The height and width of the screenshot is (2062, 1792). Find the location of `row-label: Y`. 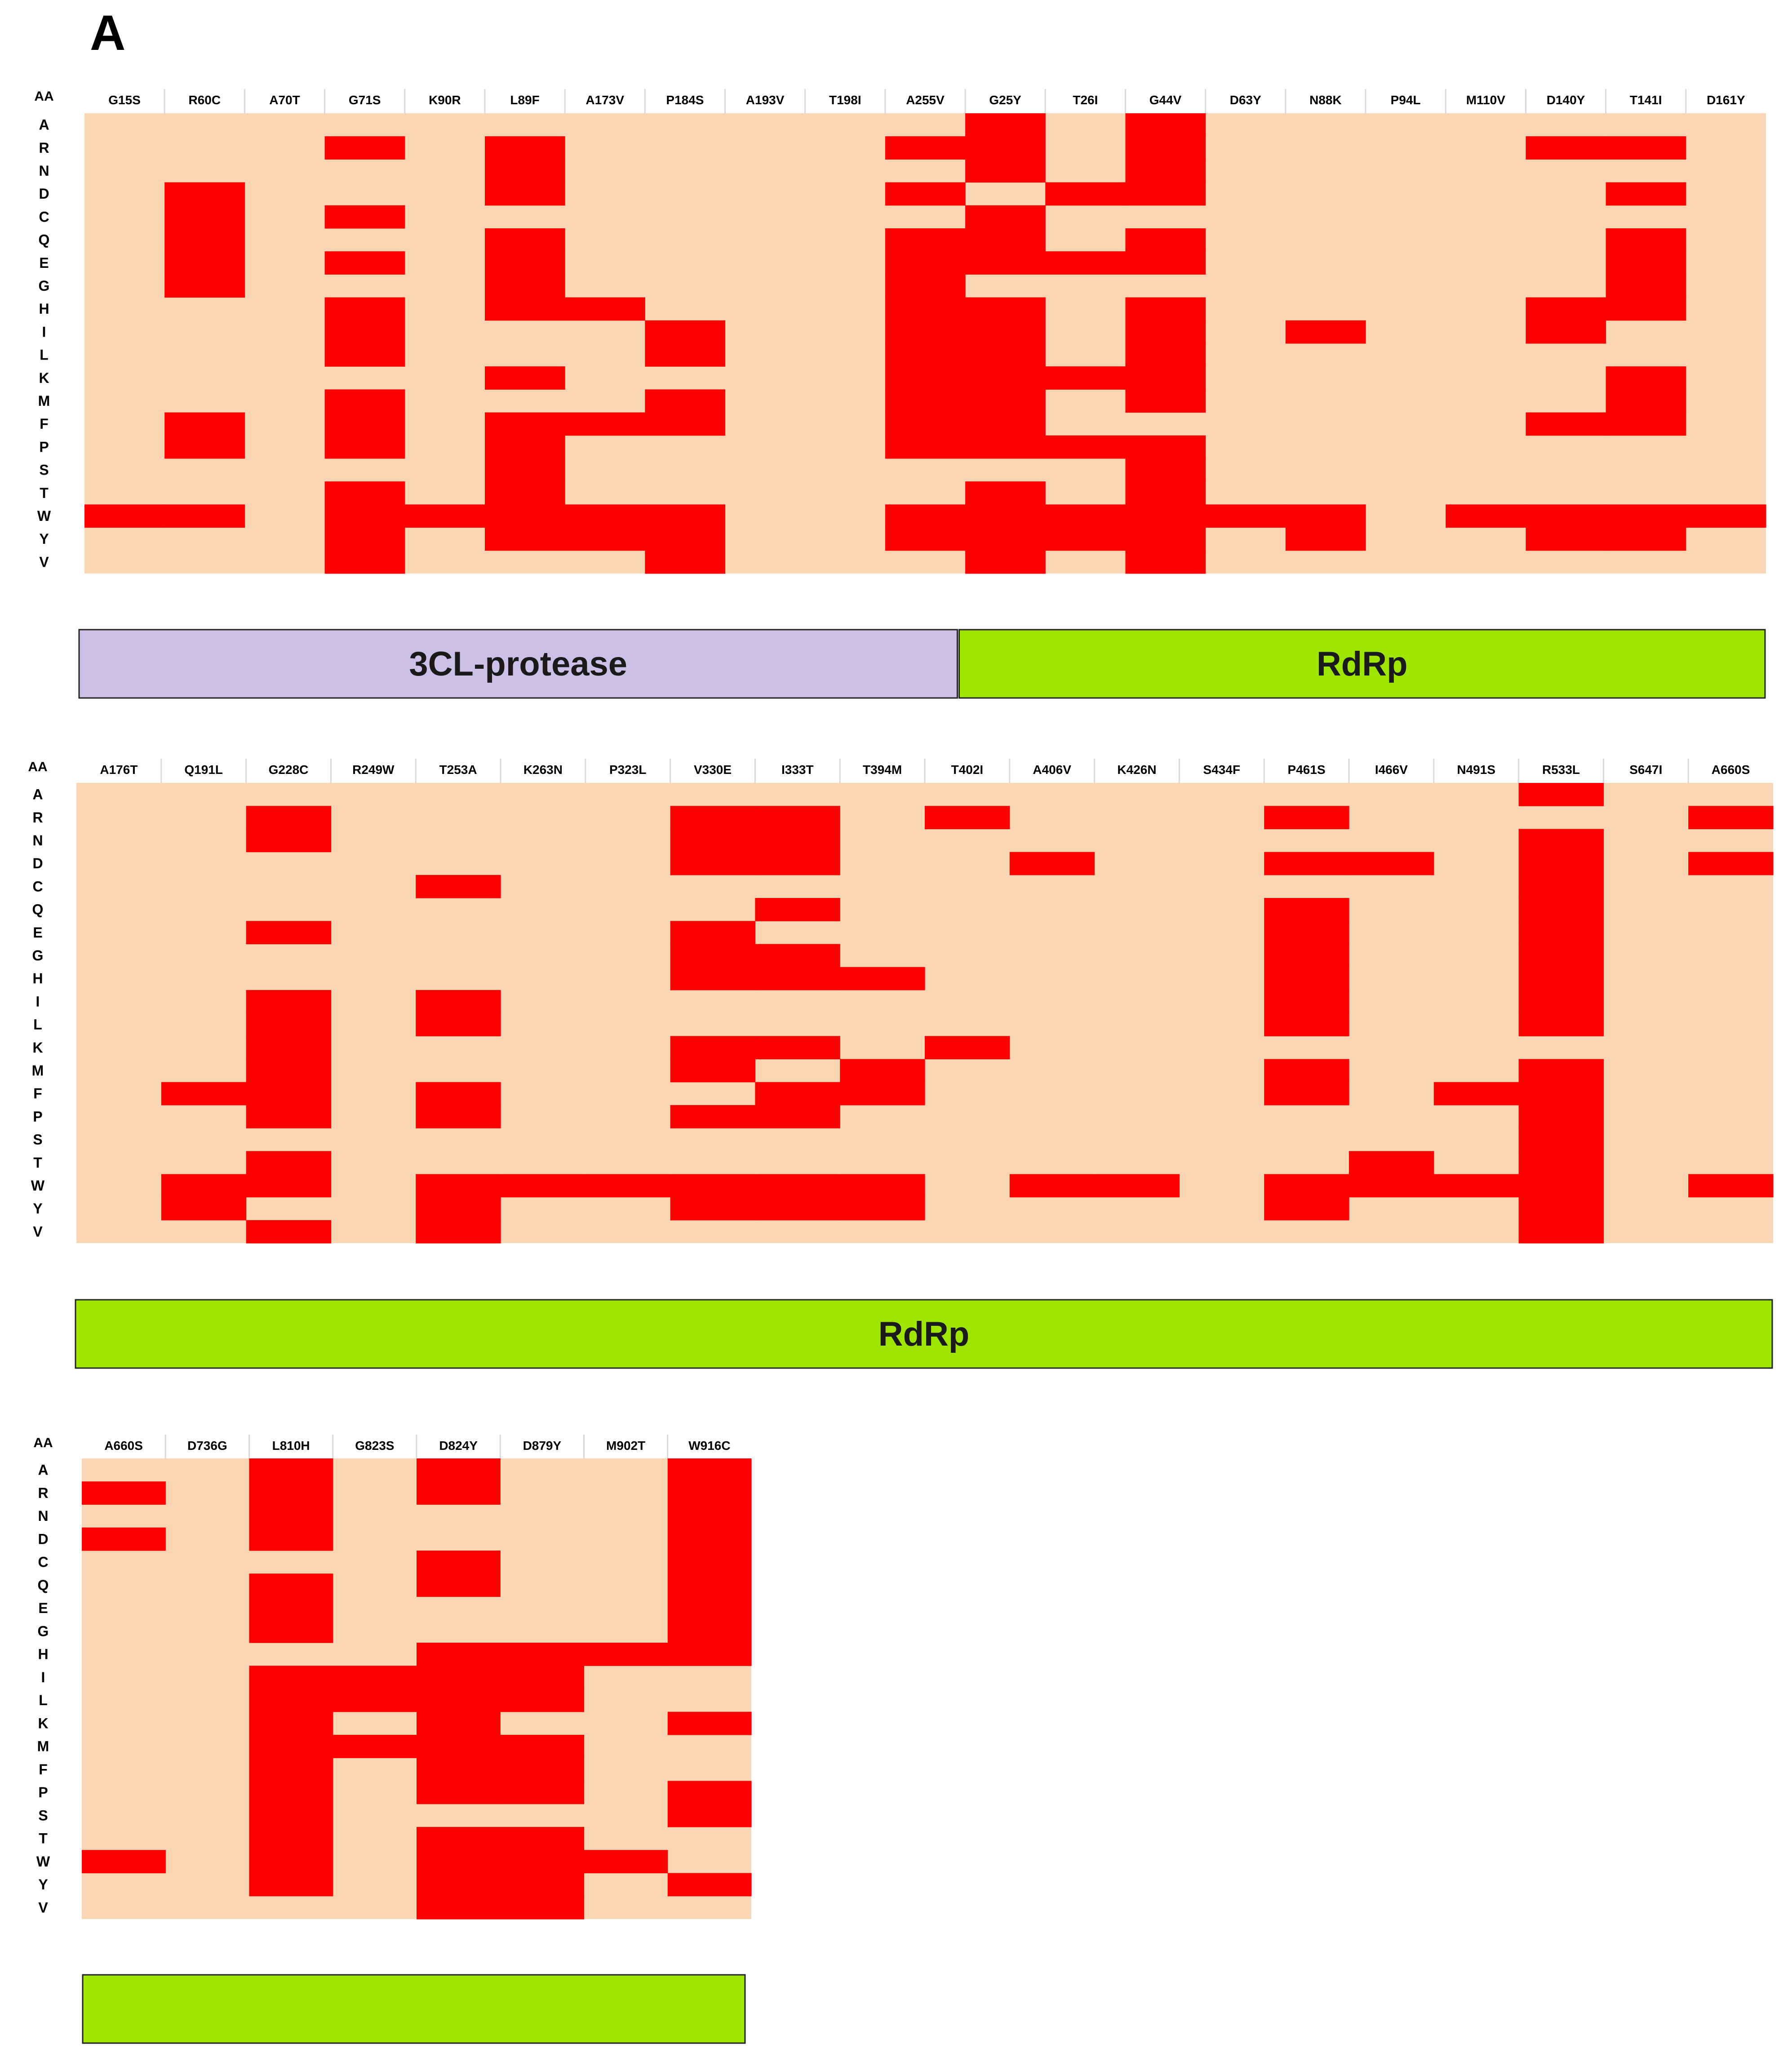

row-label: Y is located at coordinates (44, 539).